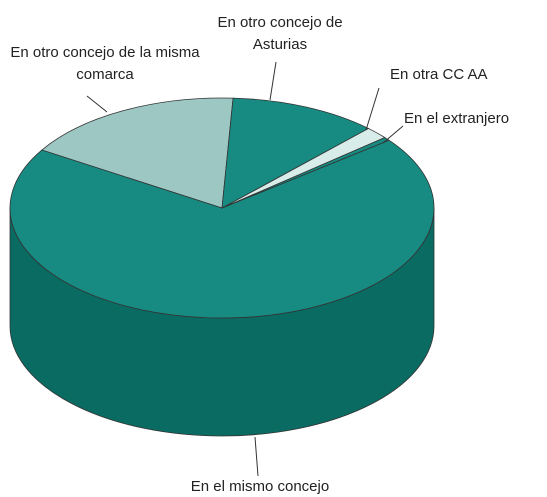  Describe the element at coordinates (280, 33) in the screenshot. I see `slice-label: En otro concejo de Asturias` at that location.